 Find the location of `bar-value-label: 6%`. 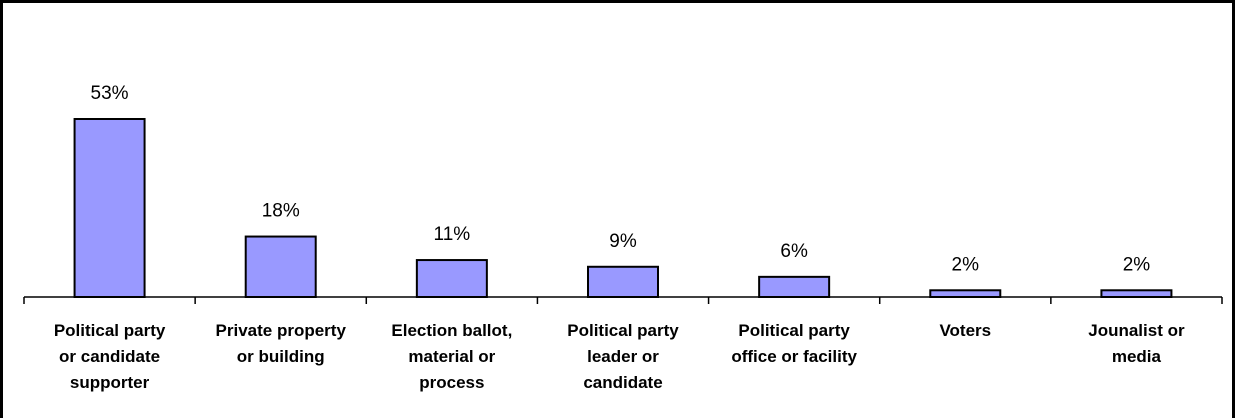

bar-value-label: 6% is located at coordinates (794, 251).